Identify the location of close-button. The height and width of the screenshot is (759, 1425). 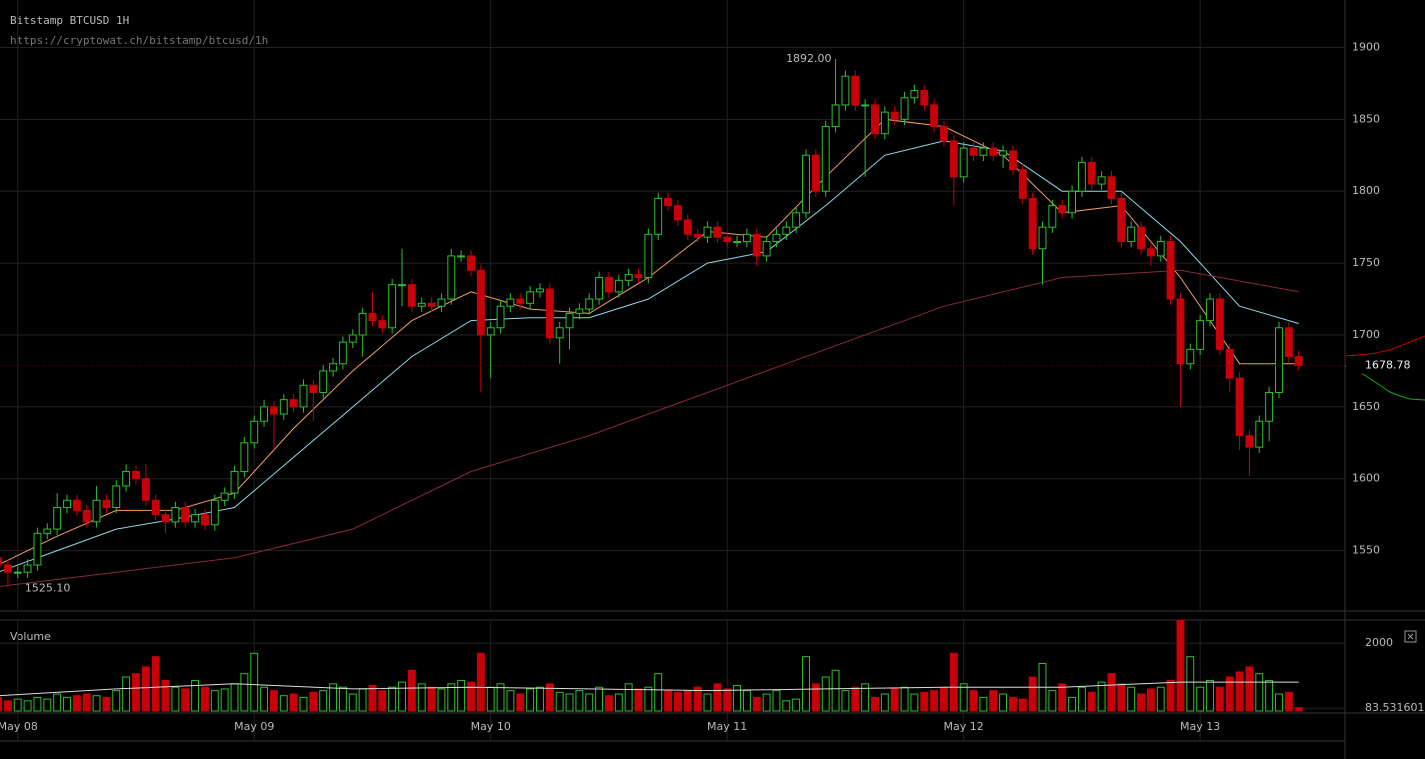
(1410, 636).